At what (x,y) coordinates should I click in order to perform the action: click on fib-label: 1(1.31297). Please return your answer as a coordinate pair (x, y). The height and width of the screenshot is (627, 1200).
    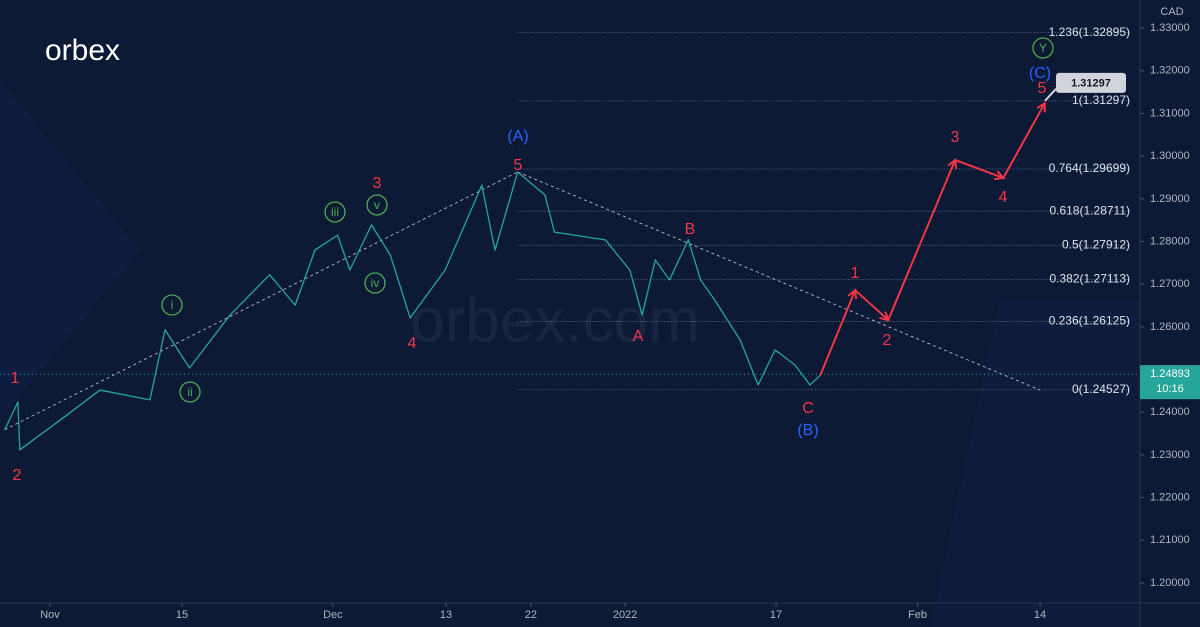
    Looking at the image, I should click on (1101, 100).